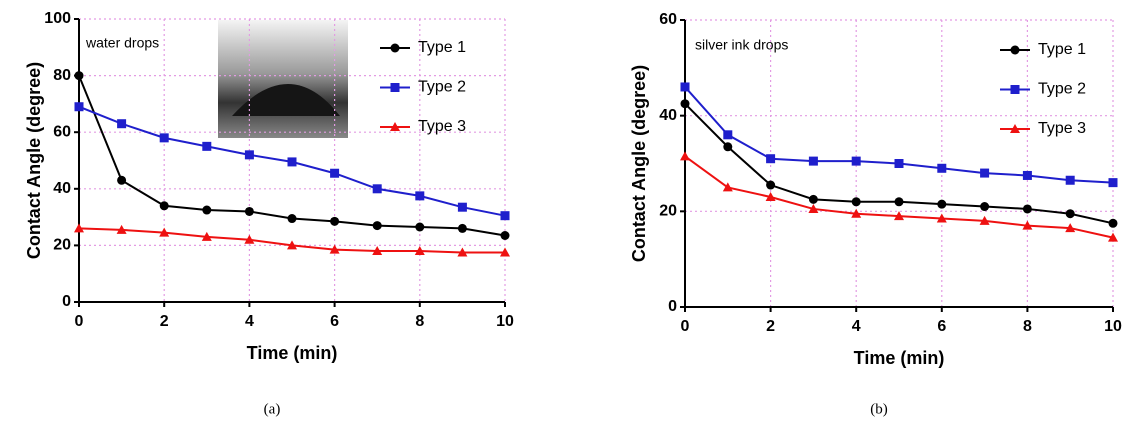 The width and height of the screenshot is (1129, 421). What do you see at coordinates (283, 79) in the screenshot?
I see `inset-photo` at bounding box center [283, 79].